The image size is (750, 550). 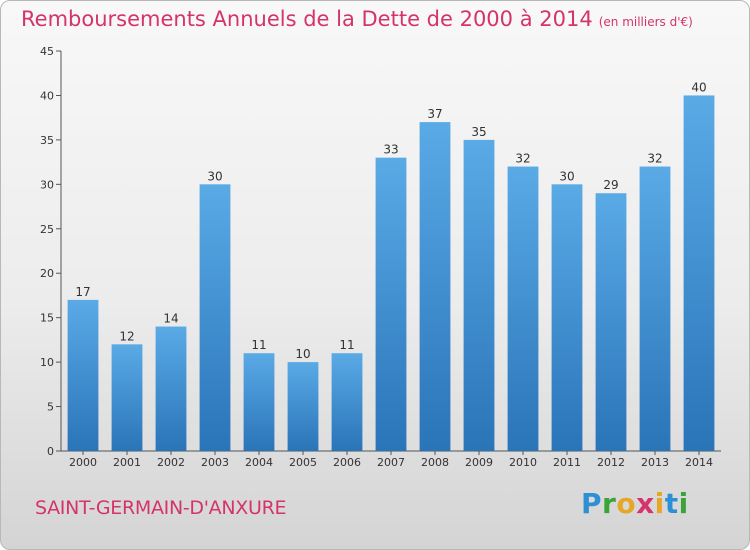 I want to click on x-tick-label: 2007, so click(x=391, y=462).